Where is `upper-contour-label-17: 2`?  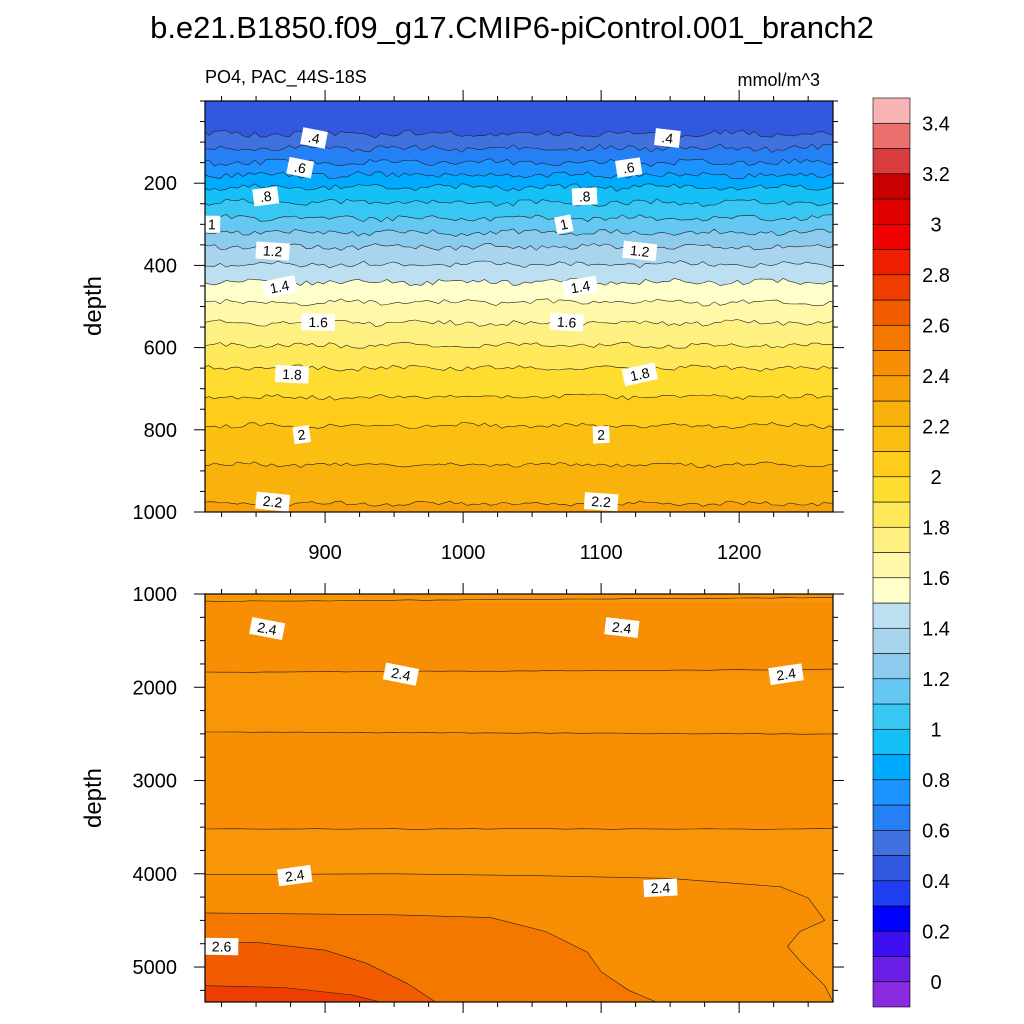 upper-contour-label-17: 2 is located at coordinates (601, 434).